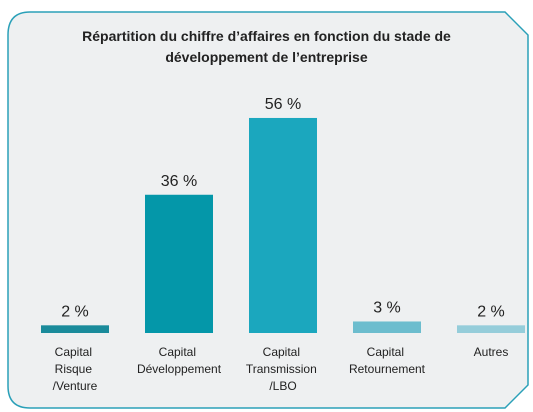 The width and height of the screenshot is (533, 412). What do you see at coordinates (283, 104) in the screenshot?
I see `value-label: 56 %` at bounding box center [283, 104].